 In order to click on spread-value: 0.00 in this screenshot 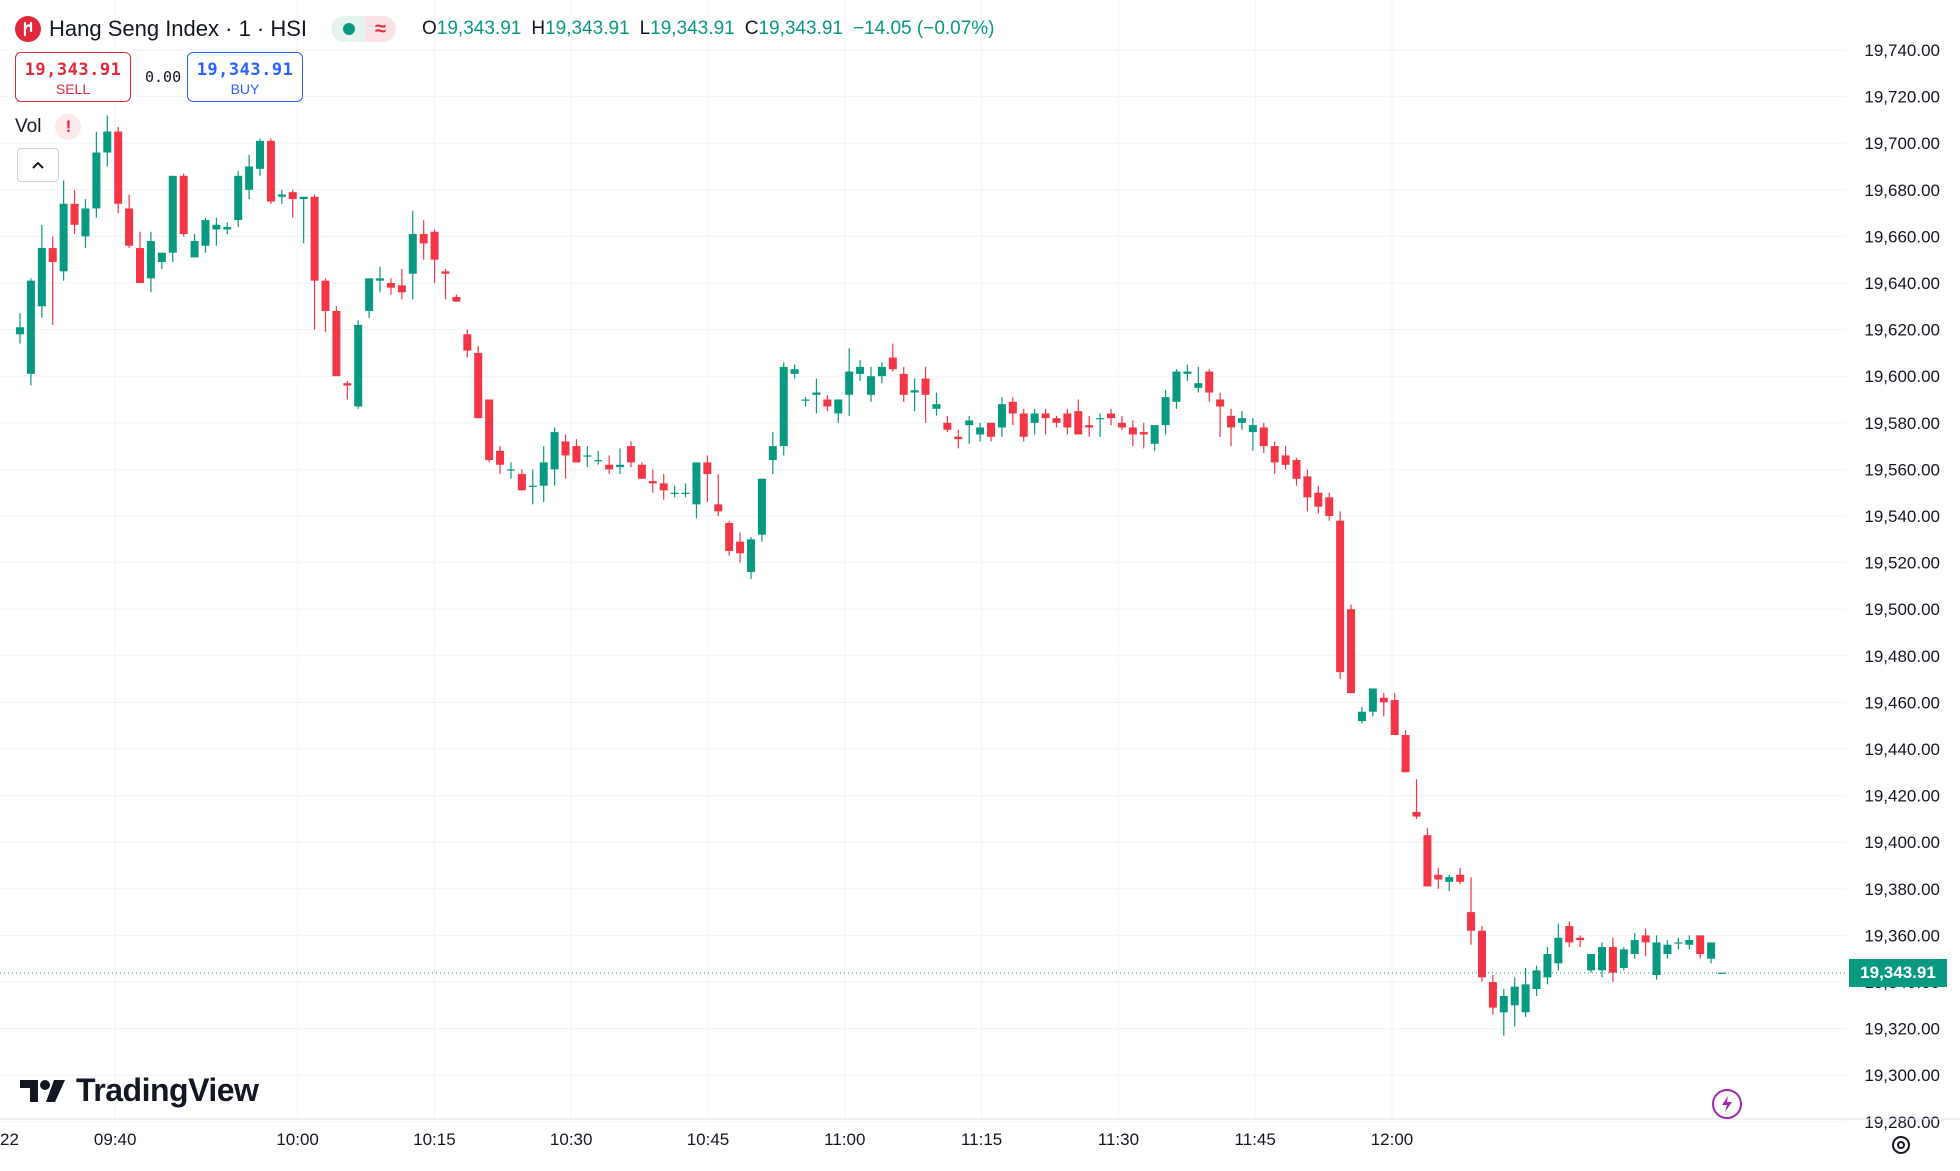, I will do `click(163, 77)`.